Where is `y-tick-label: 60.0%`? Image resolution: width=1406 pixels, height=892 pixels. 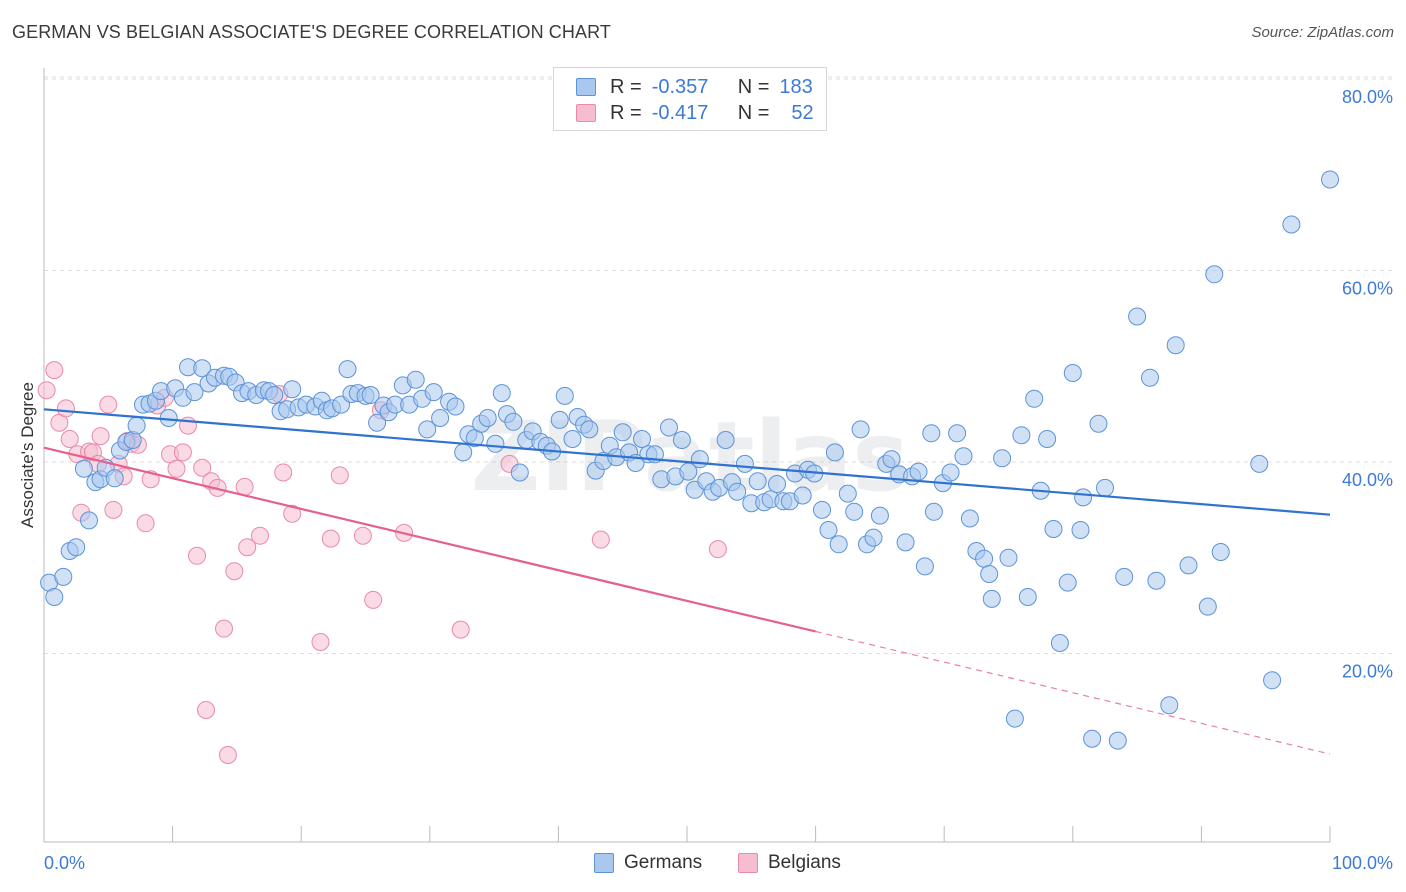
y-tick-label: 60.0% is located at coordinates (1367, 289).